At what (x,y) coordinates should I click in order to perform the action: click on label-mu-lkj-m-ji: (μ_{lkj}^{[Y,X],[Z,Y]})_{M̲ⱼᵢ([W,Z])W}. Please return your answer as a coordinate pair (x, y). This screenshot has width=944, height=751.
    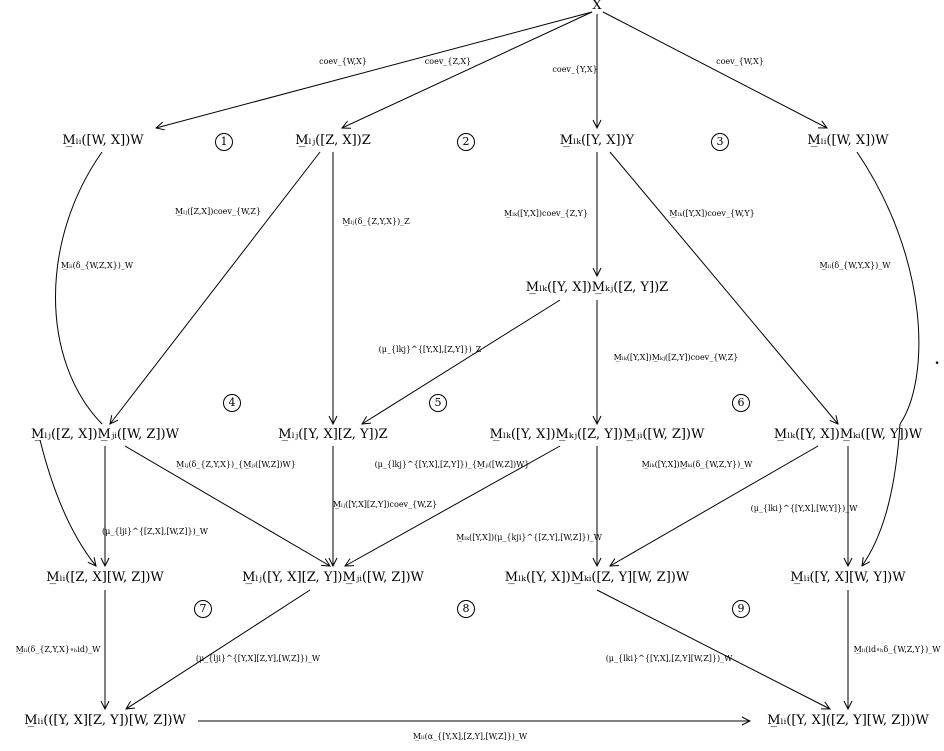
    Looking at the image, I should click on (452, 464).